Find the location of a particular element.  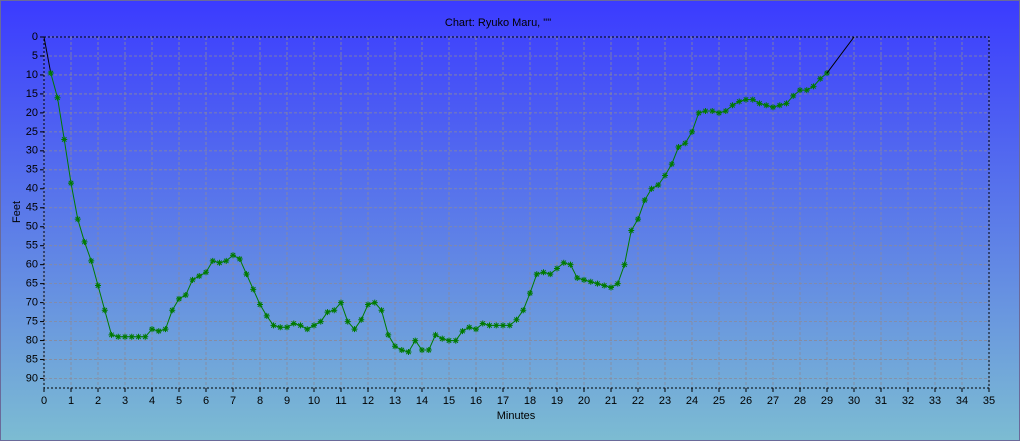

y-tick-label: 75 is located at coordinates (32, 322).